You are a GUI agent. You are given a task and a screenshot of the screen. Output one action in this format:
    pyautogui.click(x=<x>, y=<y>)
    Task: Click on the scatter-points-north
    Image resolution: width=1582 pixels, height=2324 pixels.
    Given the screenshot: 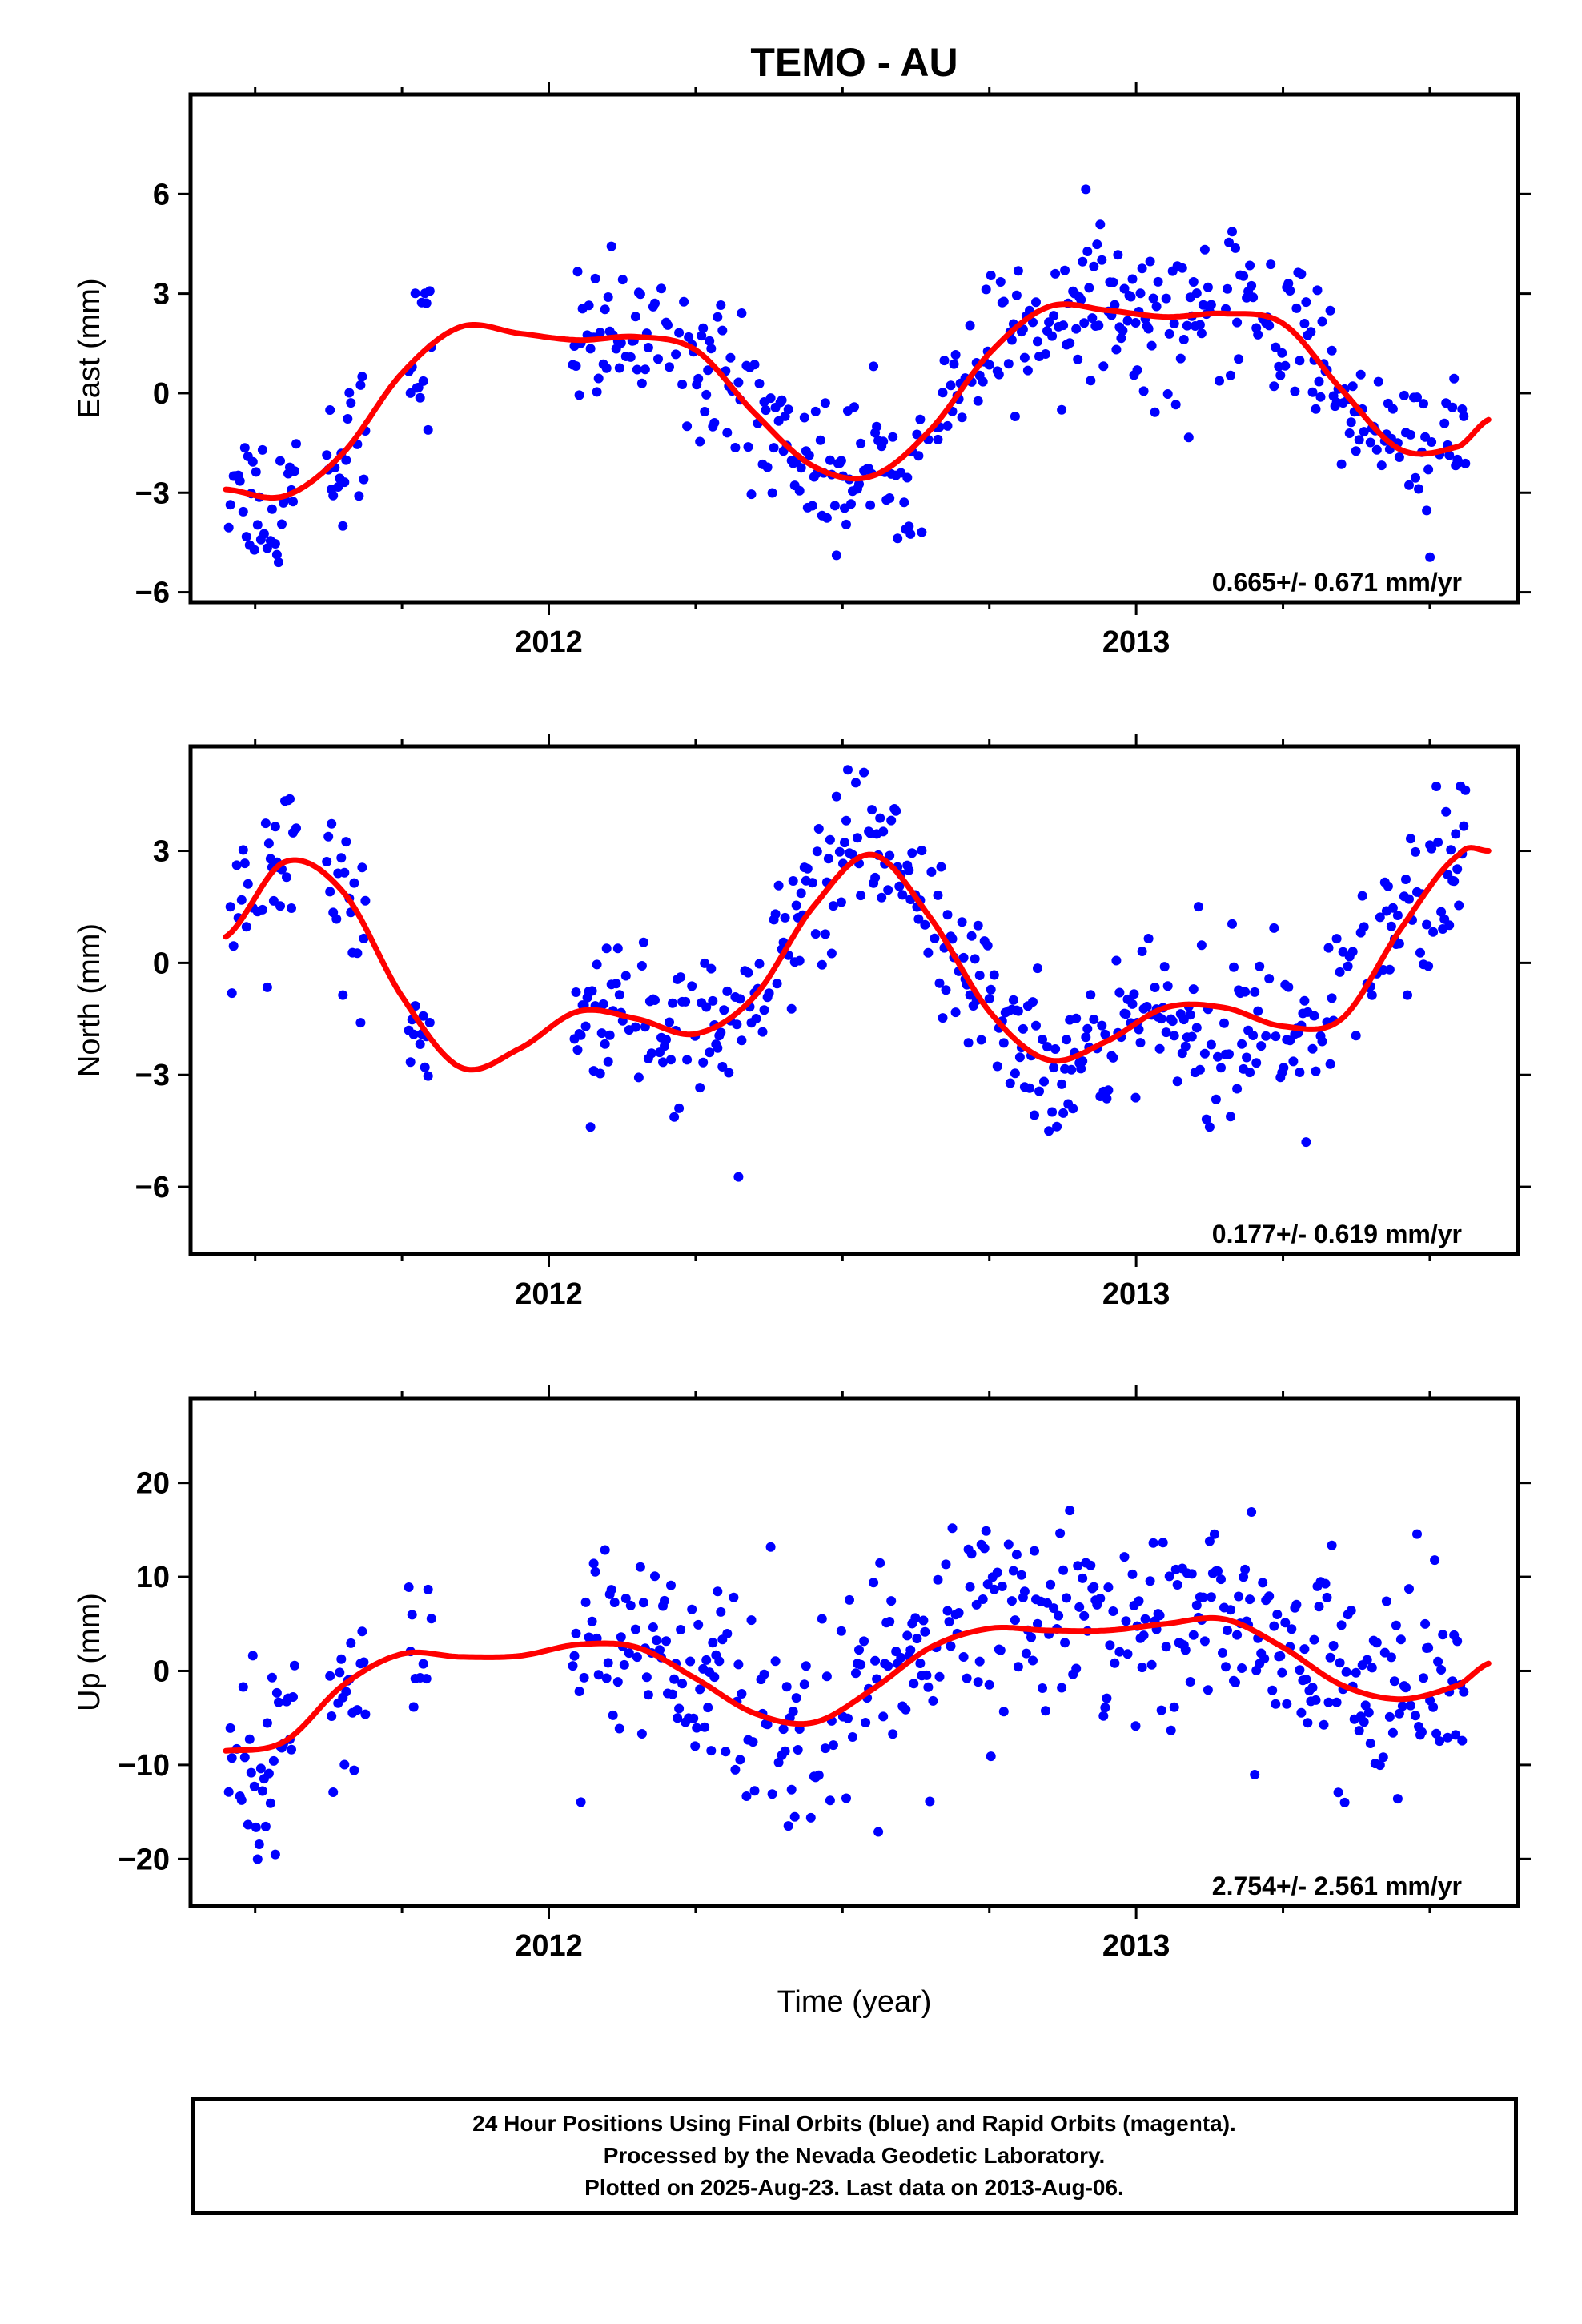 What is the action you would take?
    pyautogui.click(x=848, y=974)
    